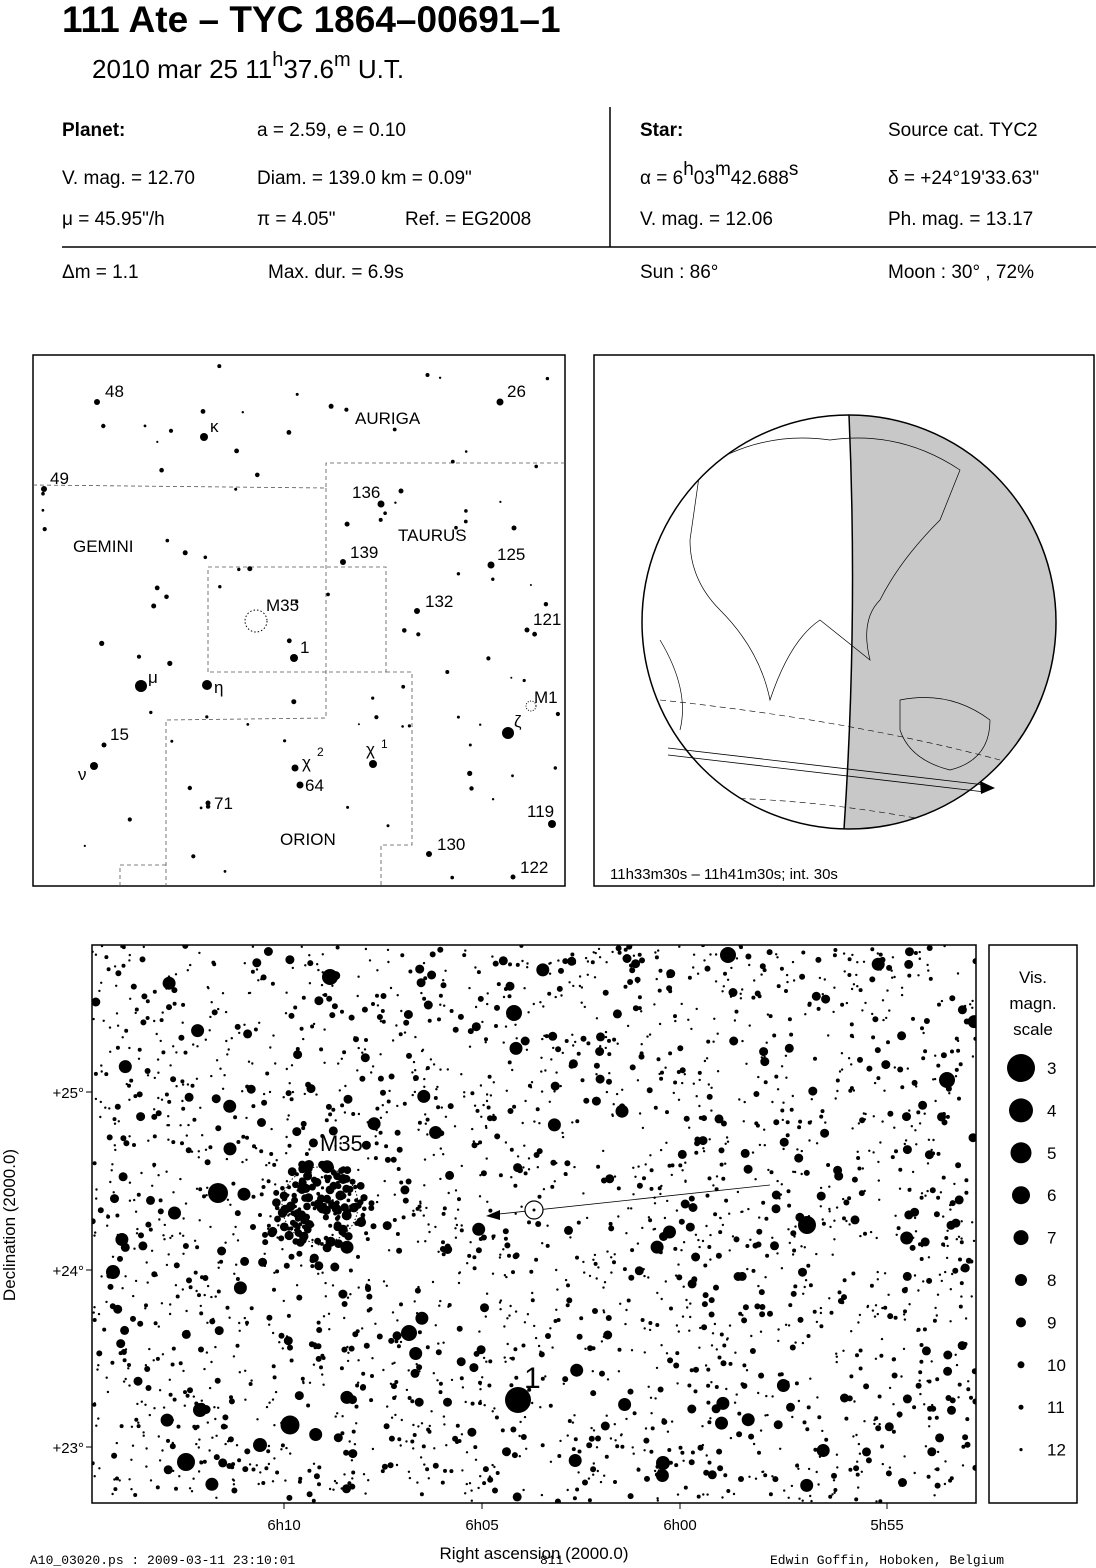 This screenshot has height=1568, width=1096. Describe the element at coordinates (384, 744) in the screenshot. I see `star-label: 1` at that location.